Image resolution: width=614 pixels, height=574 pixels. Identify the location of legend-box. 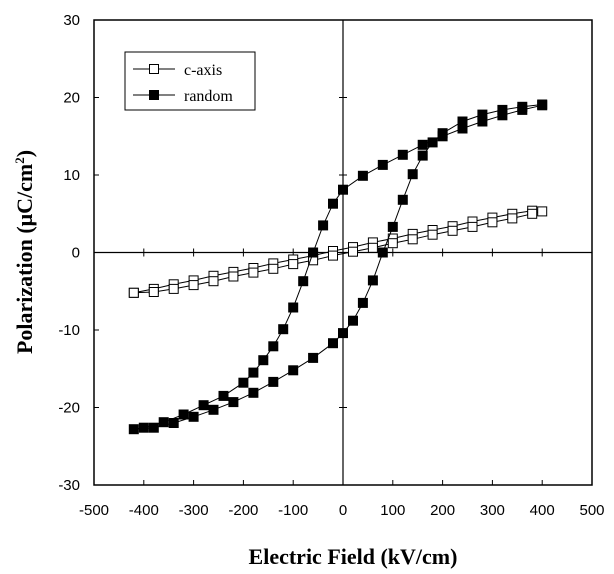
(190, 81).